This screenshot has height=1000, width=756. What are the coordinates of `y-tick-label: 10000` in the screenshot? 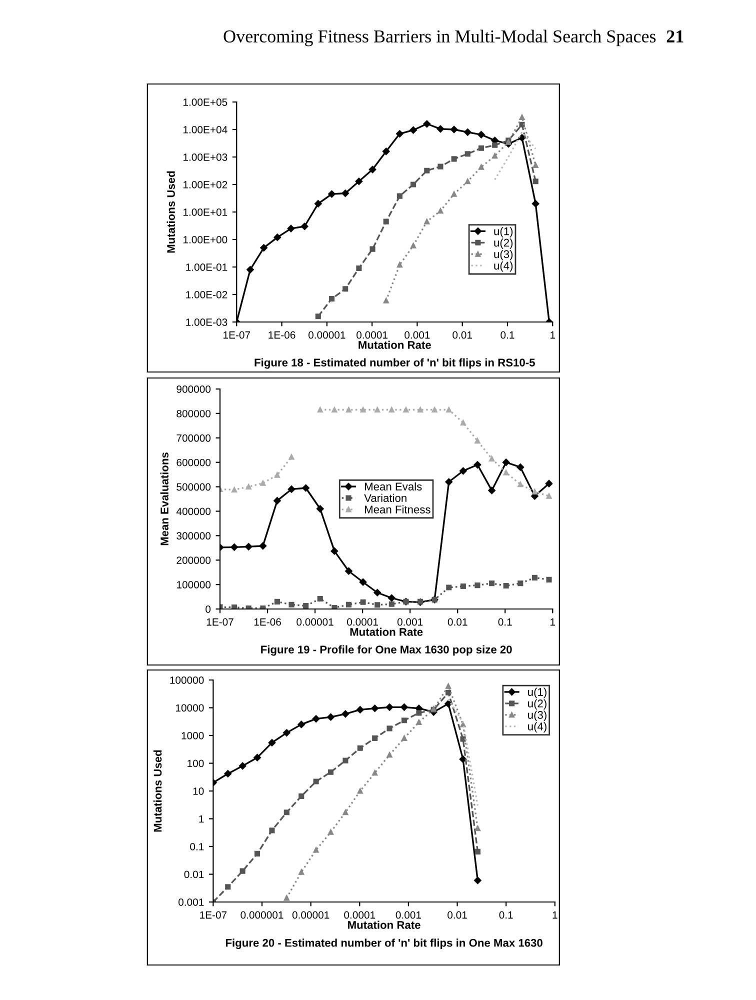 It's located at (190, 708).